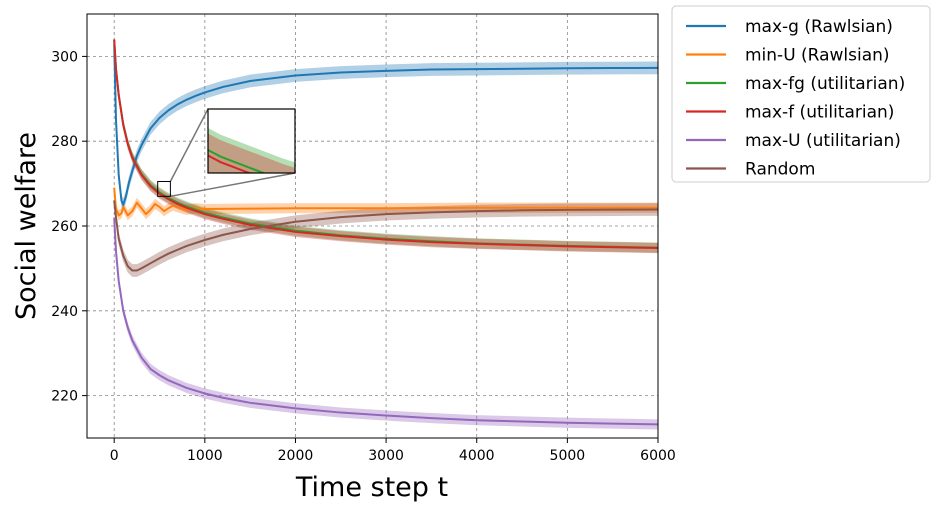  I want to click on legend-box, so click(801, 94).